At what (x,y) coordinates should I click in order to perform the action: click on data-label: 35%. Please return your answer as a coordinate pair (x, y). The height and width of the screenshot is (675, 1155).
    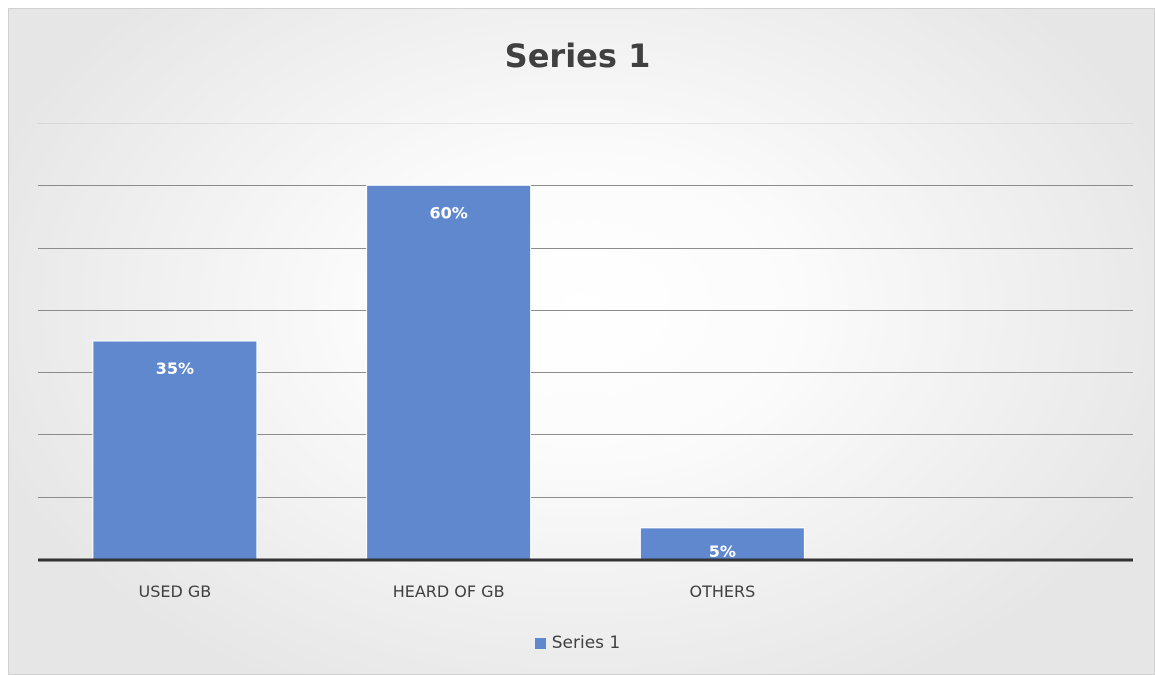
    Looking at the image, I should click on (175, 368).